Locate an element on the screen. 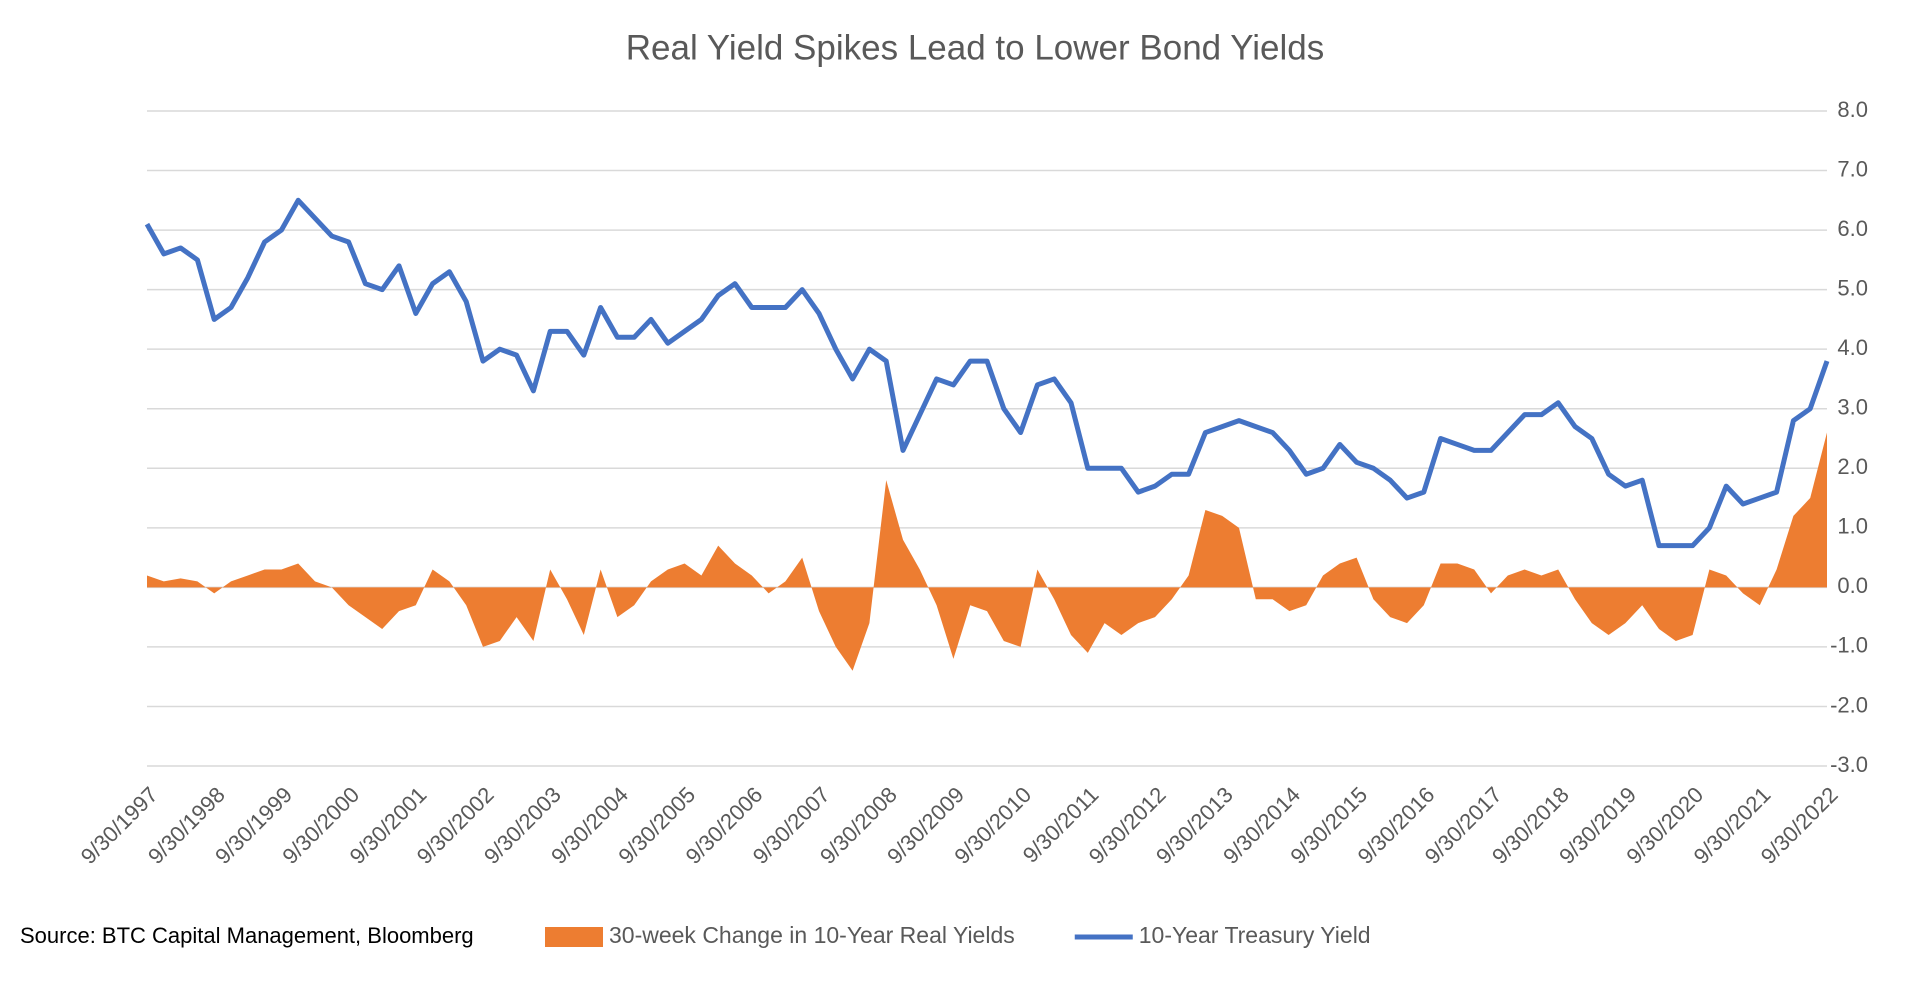  y-tick-label: 4.0 is located at coordinates (1852, 347).